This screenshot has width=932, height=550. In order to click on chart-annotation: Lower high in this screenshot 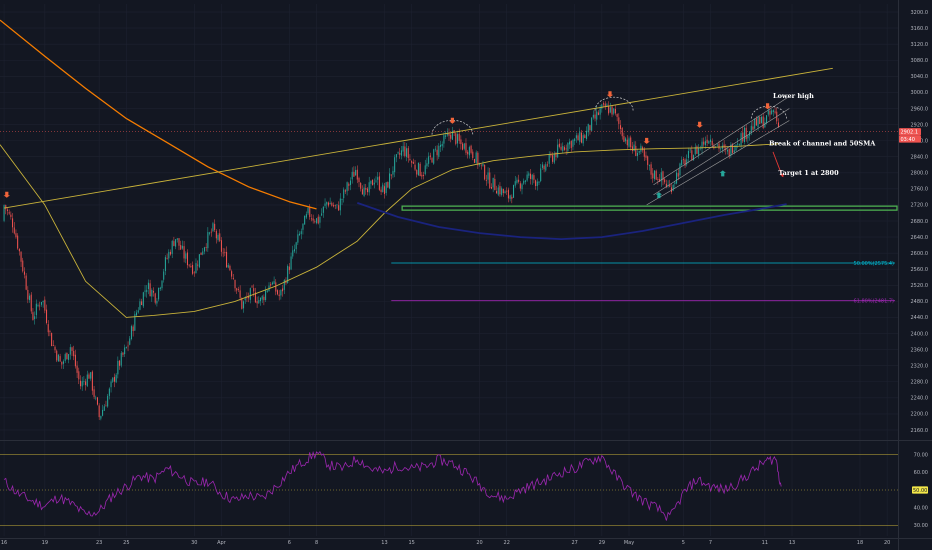, I will do `click(793, 96)`.